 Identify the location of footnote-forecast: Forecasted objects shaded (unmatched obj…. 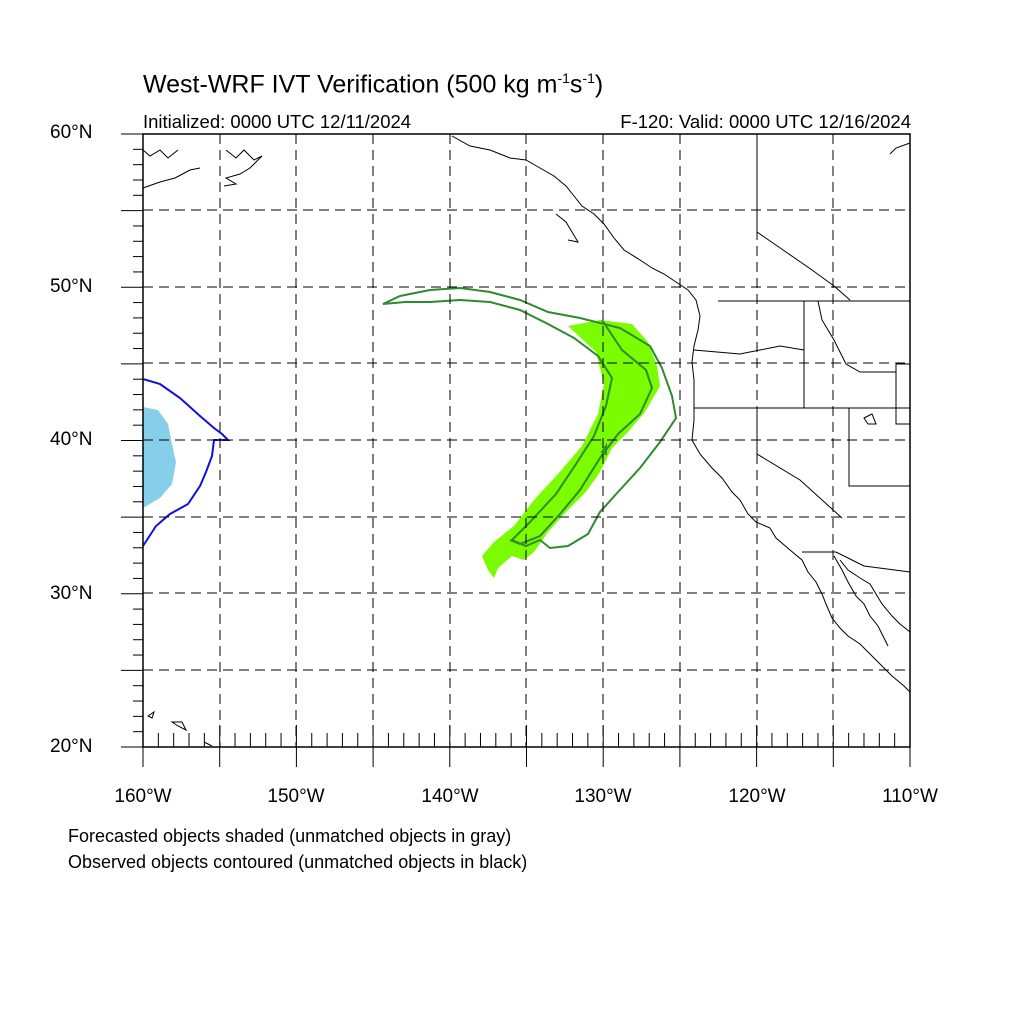
(290, 836).